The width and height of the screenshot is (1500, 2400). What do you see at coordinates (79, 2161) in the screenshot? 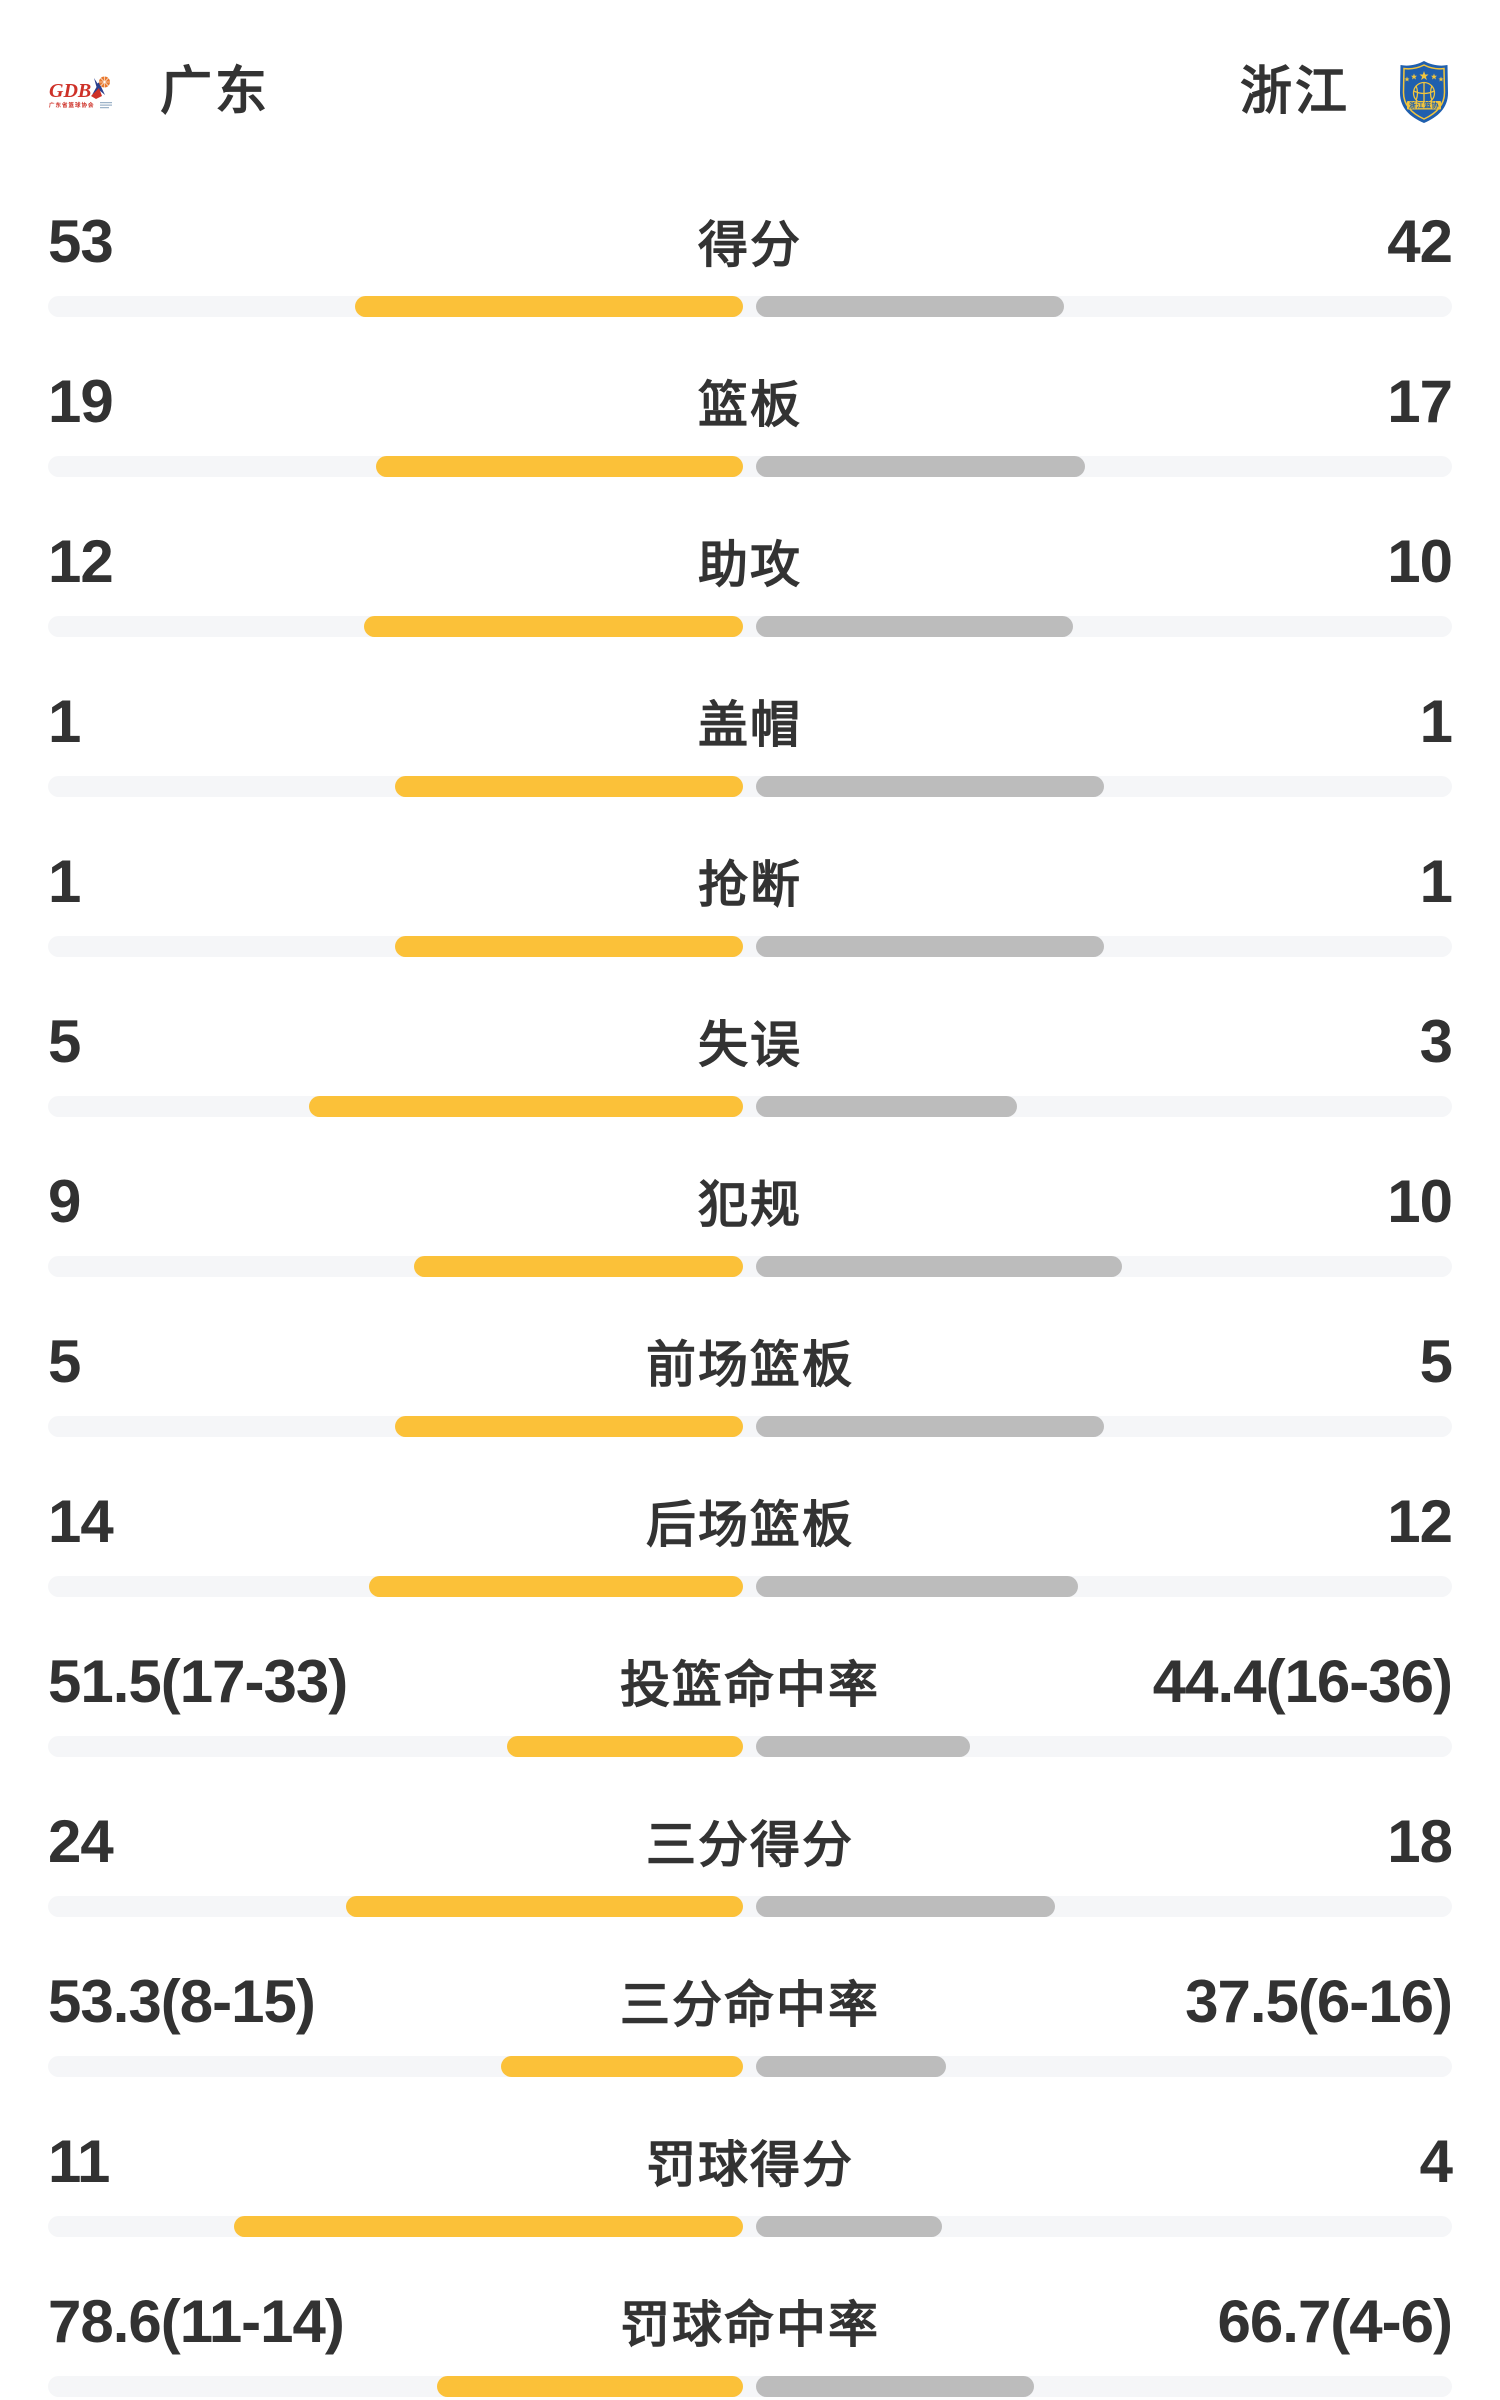
I see `stat-home-value: 11` at bounding box center [79, 2161].